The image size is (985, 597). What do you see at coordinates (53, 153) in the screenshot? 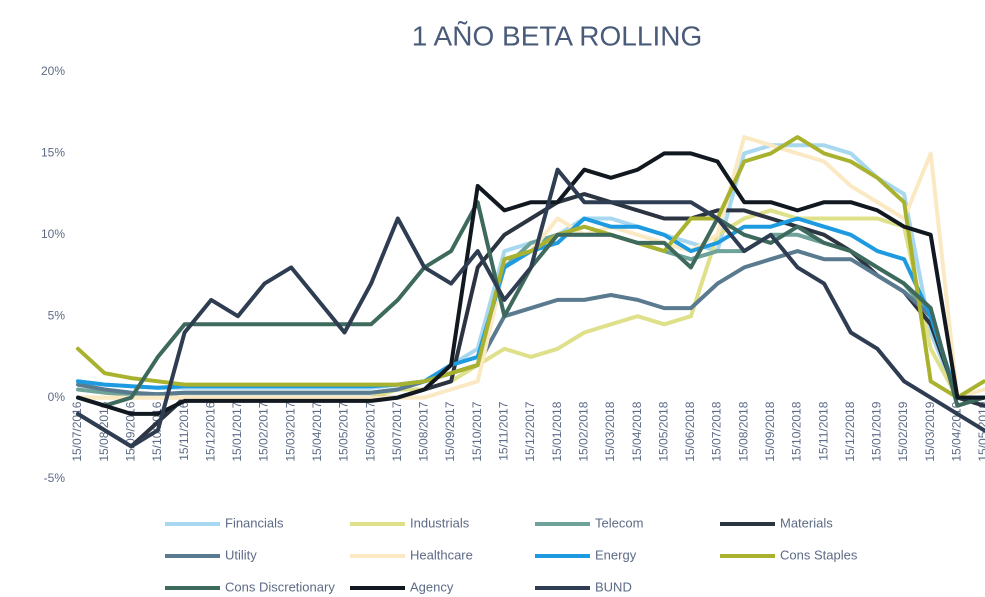
I see `y-tick-label: 15%` at bounding box center [53, 153].